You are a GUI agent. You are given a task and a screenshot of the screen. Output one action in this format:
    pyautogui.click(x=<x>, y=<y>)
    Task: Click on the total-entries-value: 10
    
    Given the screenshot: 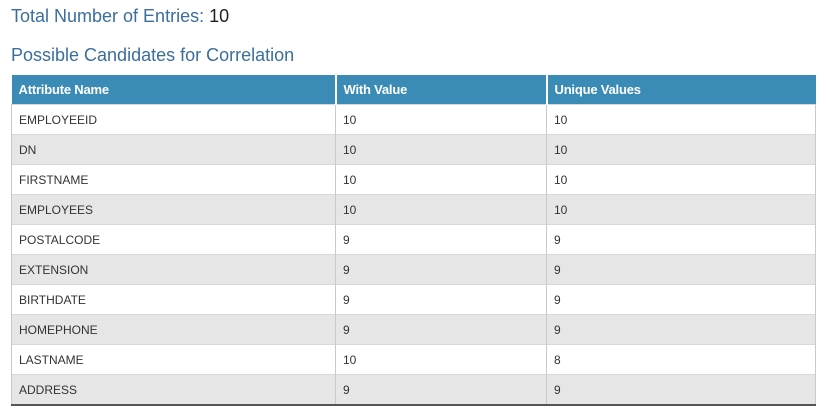 What is the action you would take?
    pyautogui.click(x=219, y=16)
    